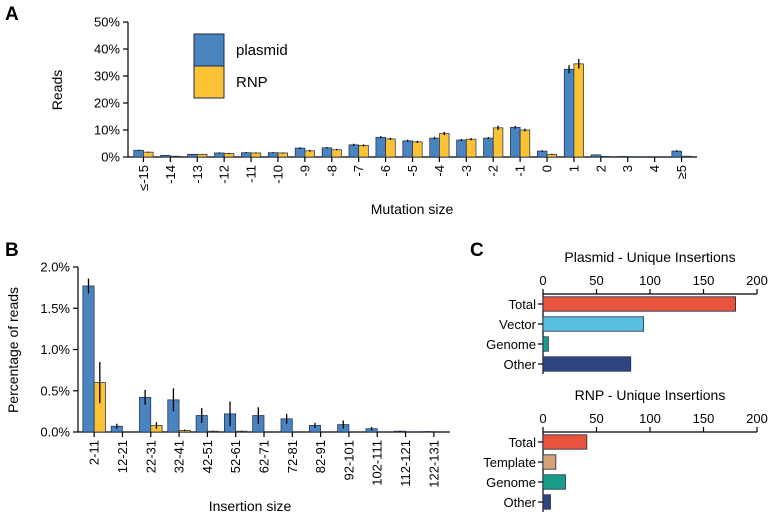 The width and height of the screenshot is (775, 517). What do you see at coordinates (251, 174) in the screenshot?
I see `x-tick-label: -11` at bounding box center [251, 174].